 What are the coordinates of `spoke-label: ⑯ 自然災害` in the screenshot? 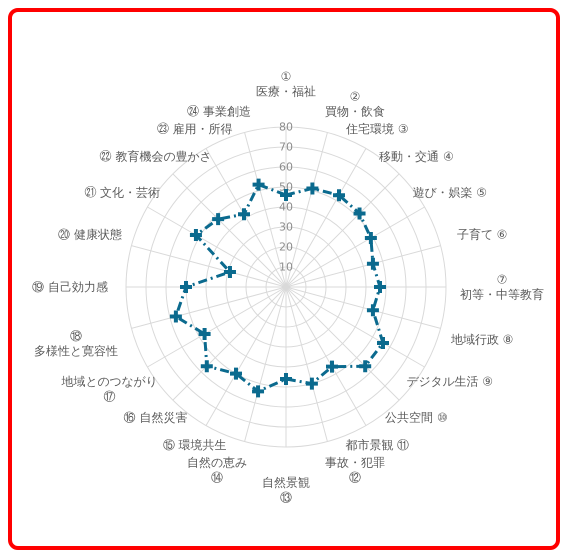 It's located at (156, 417).